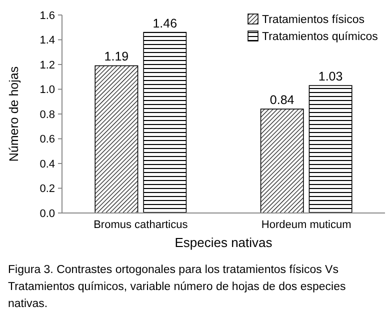 The image size is (388, 323). Describe the element at coordinates (47, 189) in the screenshot. I see `y-tick-label: 0.2` at that location.